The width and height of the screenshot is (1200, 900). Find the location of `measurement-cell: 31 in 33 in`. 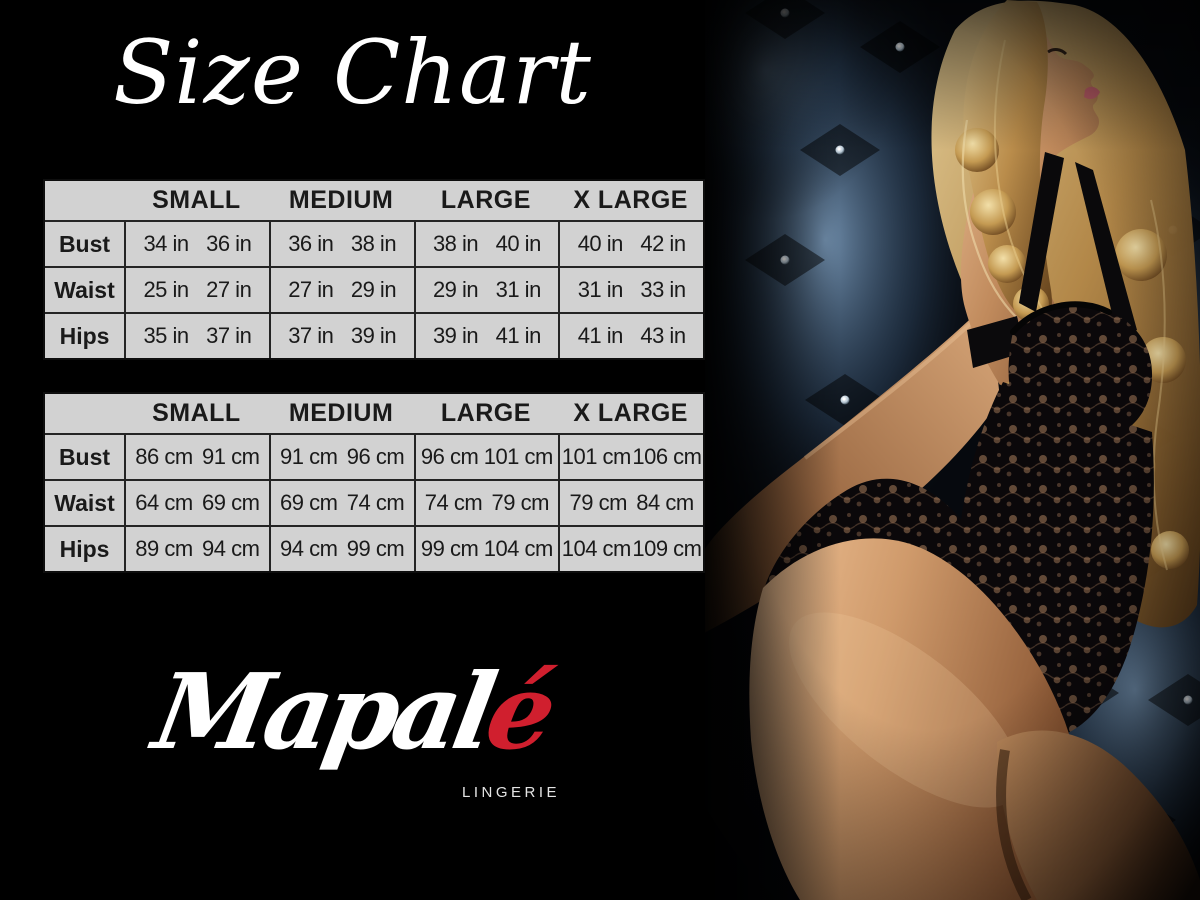

measurement-cell: 31 in 33 in is located at coordinates (630, 289).